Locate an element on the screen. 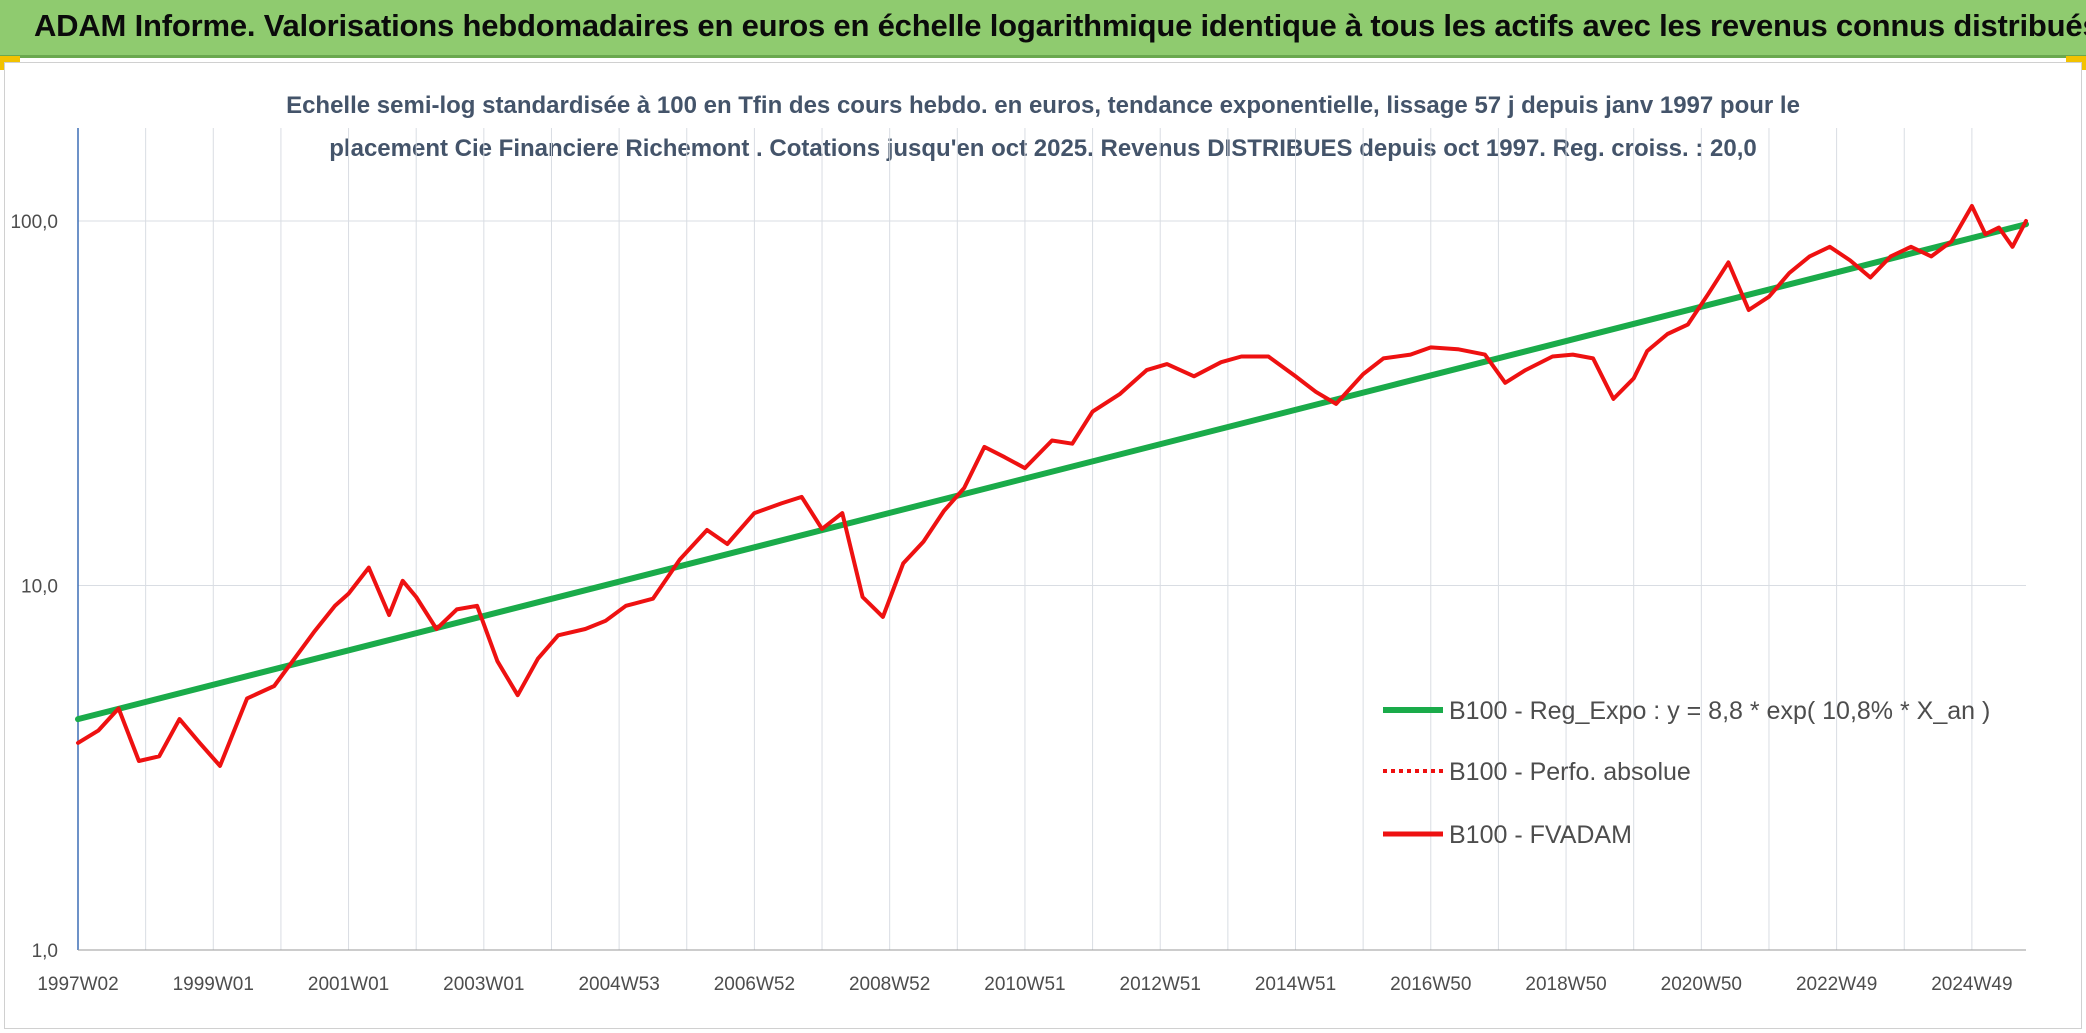 This screenshot has height=1033, width=2086. x-tick-label: 2012W51 is located at coordinates (1160, 984).